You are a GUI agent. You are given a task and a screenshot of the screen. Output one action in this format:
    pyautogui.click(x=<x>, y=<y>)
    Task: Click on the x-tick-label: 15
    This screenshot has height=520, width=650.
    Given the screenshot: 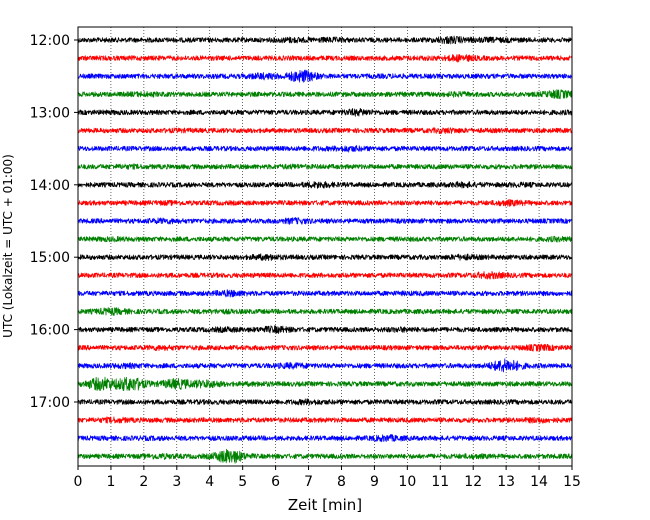 What is the action you would take?
    pyautogui.click(x=572, y=482)
    